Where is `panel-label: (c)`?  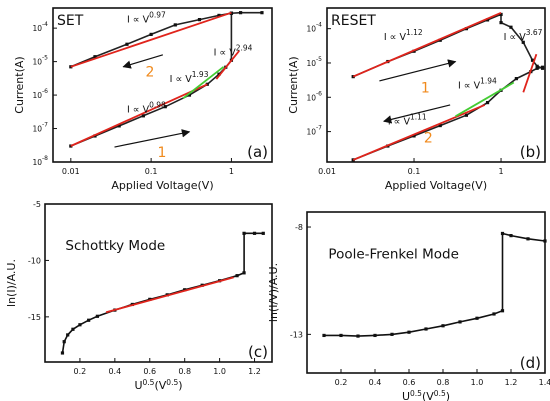 panel-label: (c) is located at coordinates (258, 352).